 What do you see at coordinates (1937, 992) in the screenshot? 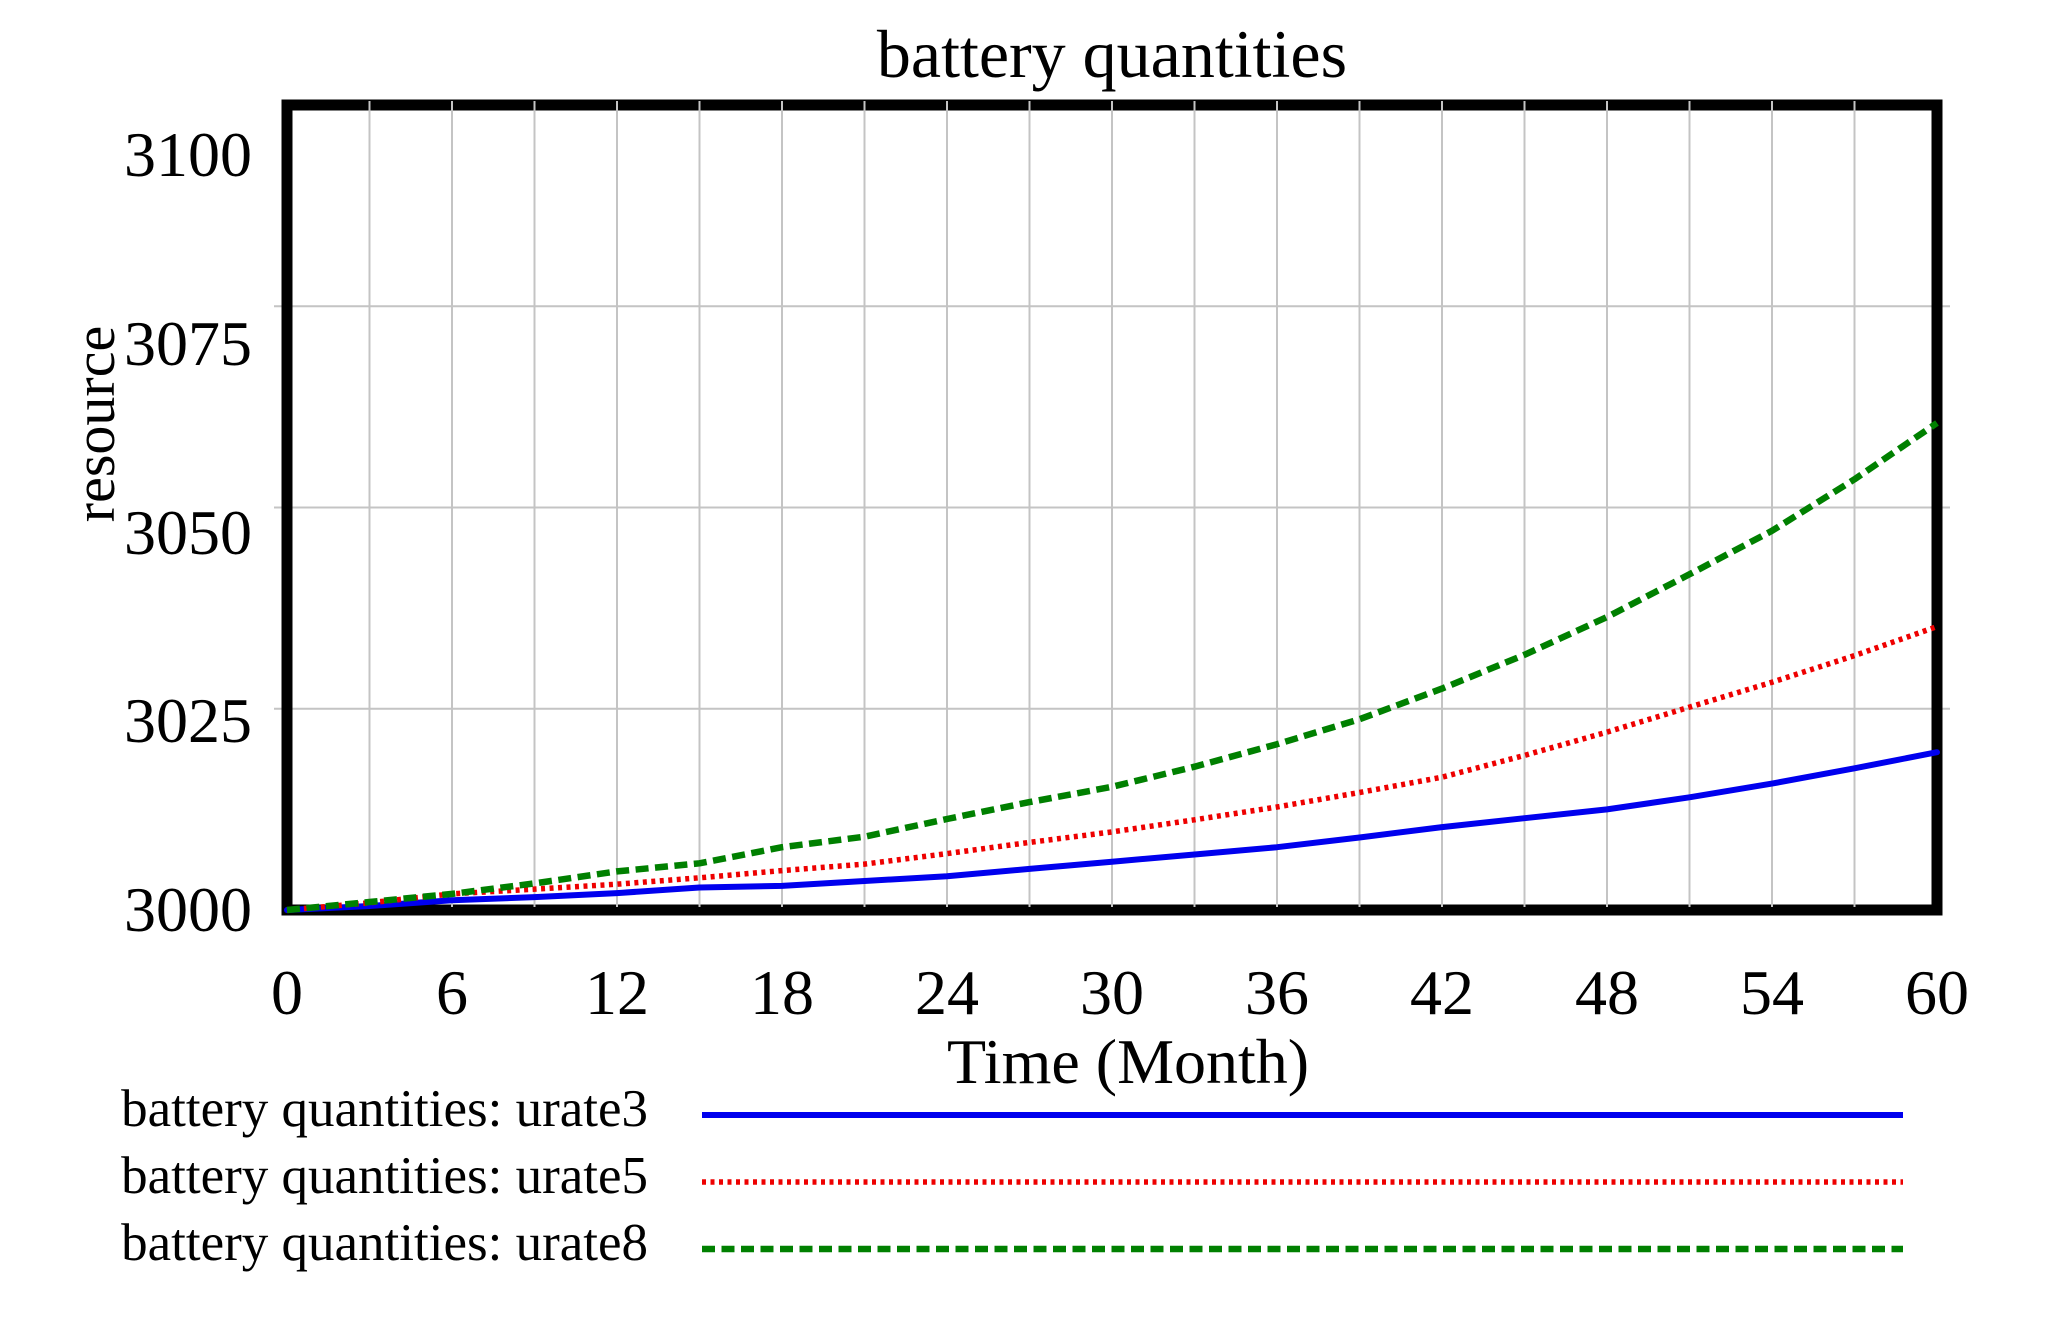
I see `x-tick-label: 60` at bounding box center [1937, 992].